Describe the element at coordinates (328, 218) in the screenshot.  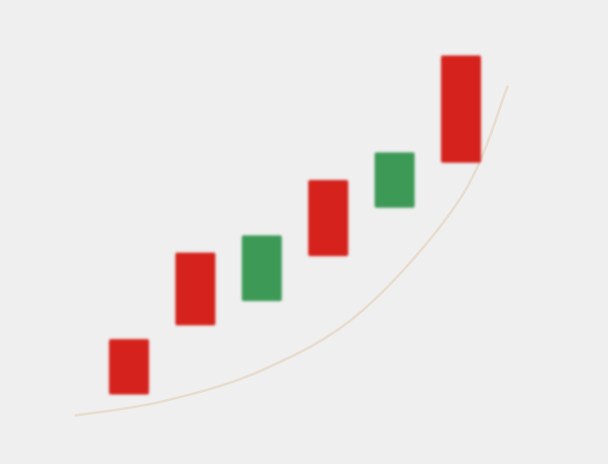
I see `candle-4-down` at that location.